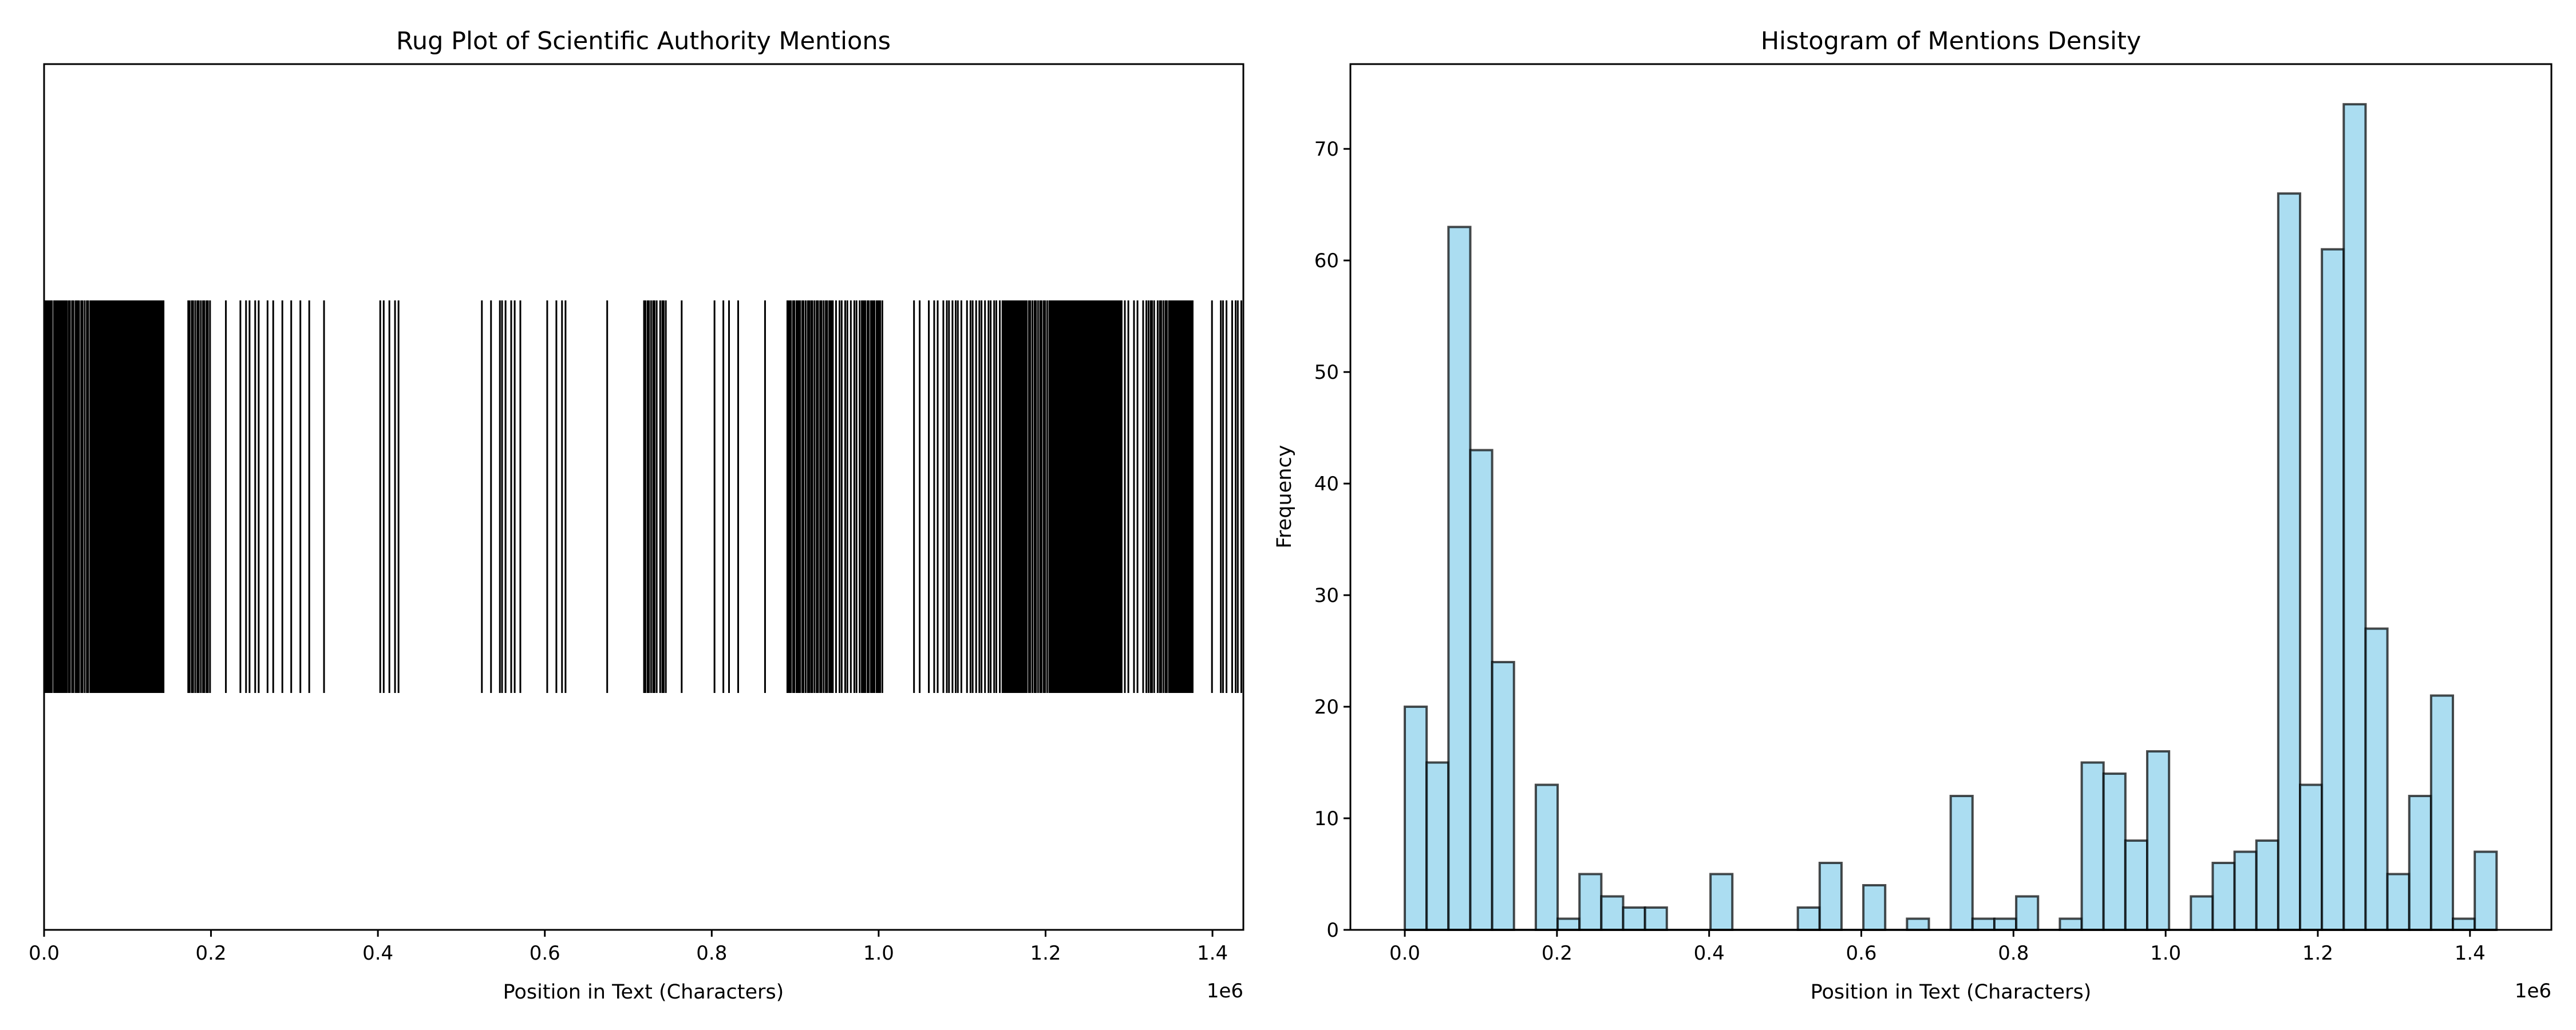  I want to click on hist-offset-label: 1e6, so click(2533, 991).